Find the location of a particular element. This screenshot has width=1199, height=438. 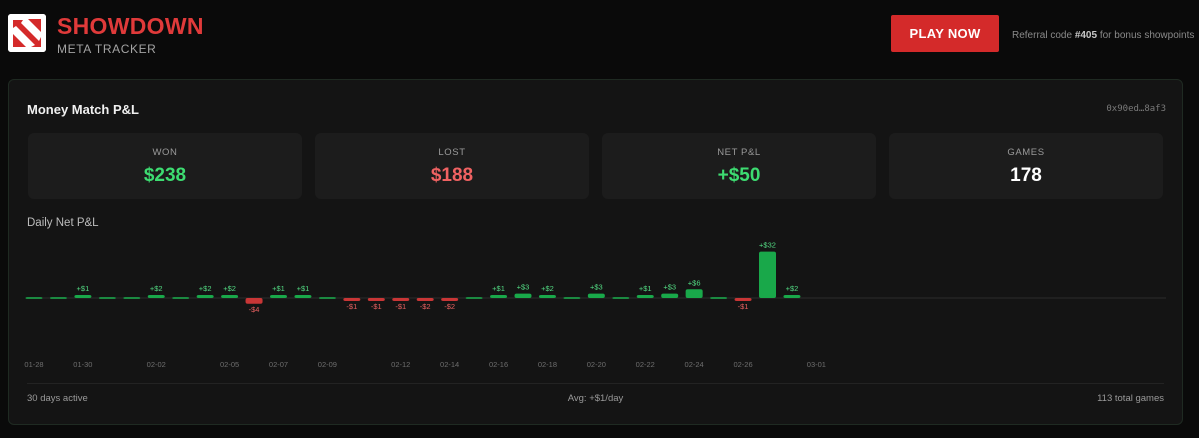

play-now-button: PLAY NOW is located at coordinates (945, 33).